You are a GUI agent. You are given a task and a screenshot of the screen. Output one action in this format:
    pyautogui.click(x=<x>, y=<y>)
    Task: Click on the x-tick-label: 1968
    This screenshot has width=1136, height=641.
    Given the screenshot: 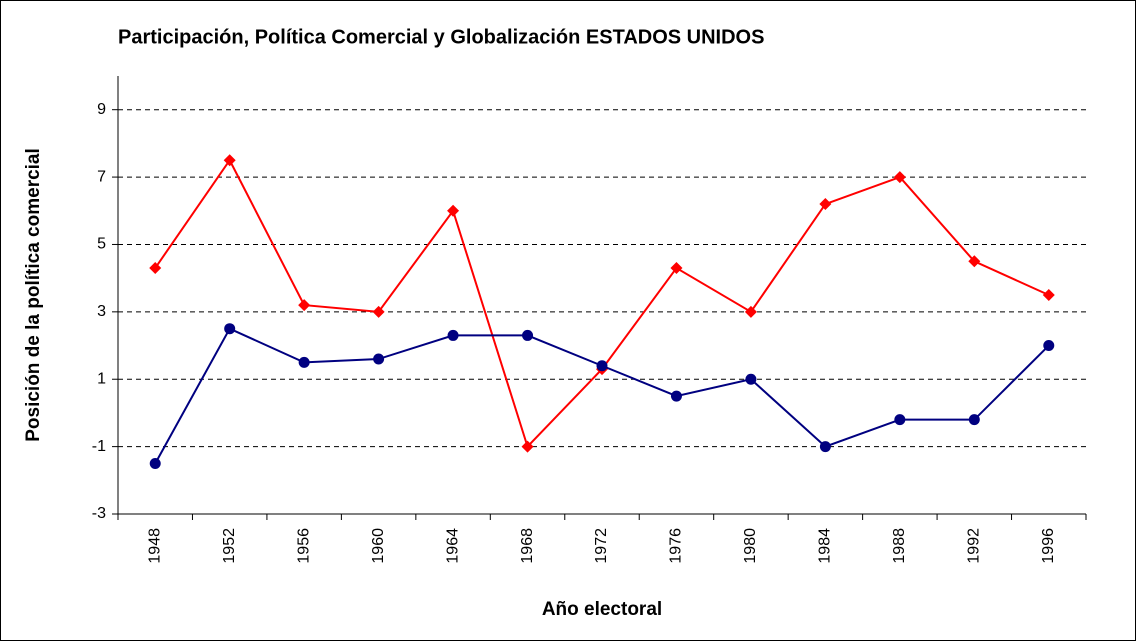 What is the action you would take?
    pyautogui.click(x=527, y=546)
    